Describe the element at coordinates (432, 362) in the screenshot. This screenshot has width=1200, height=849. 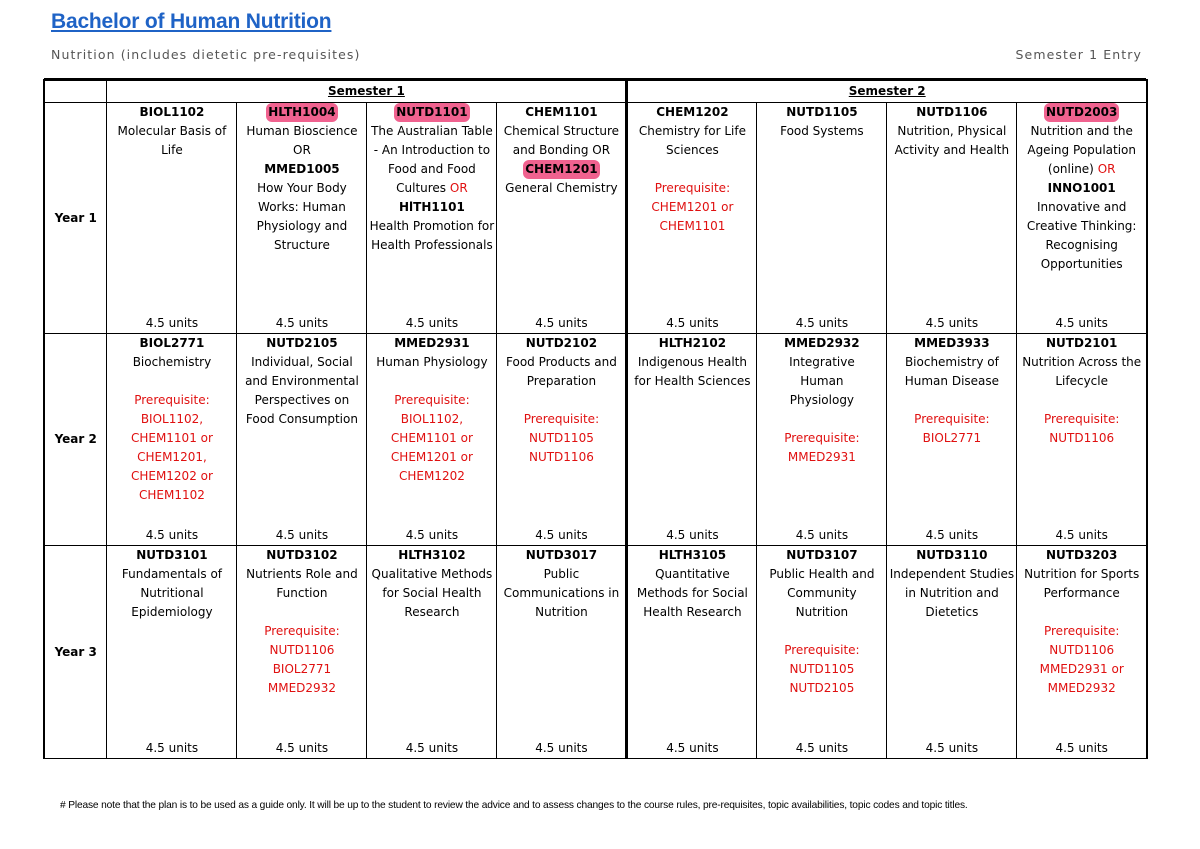
I see `course-title: Human Physiology` at that location.